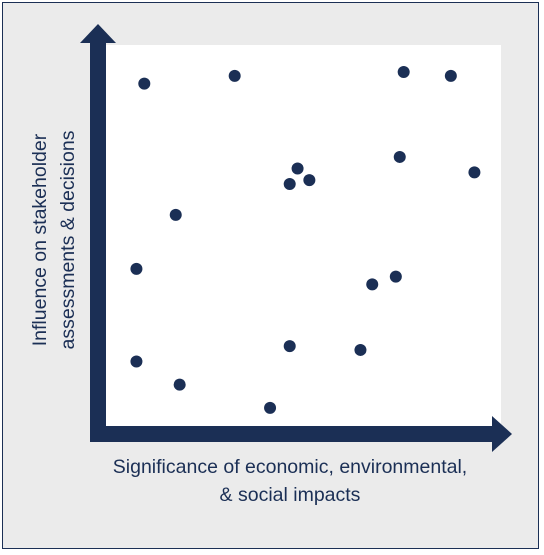 The width and height of the screenshot is (544, 555). Describe the element at coordinates (290, 495) in the screenshot. I see `x-axis-label-line-2: & social impacts` at that location.